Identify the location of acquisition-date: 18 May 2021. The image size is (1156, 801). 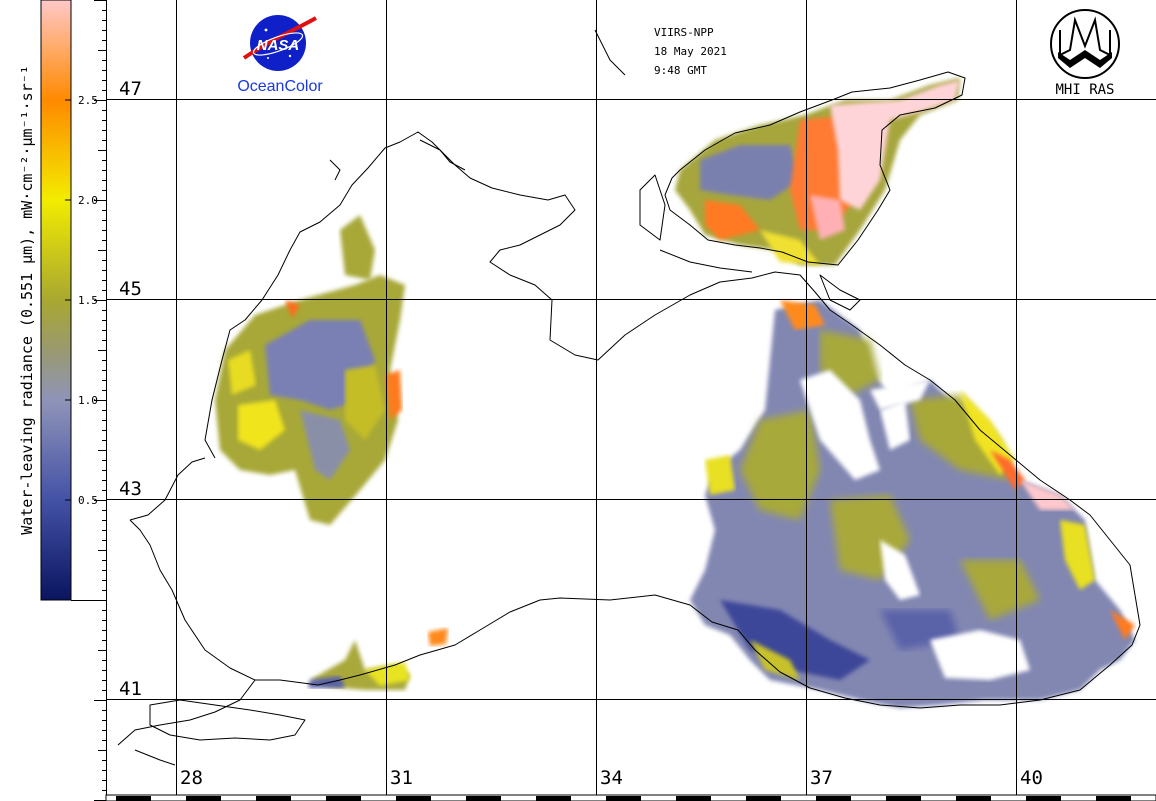
(690, 51).